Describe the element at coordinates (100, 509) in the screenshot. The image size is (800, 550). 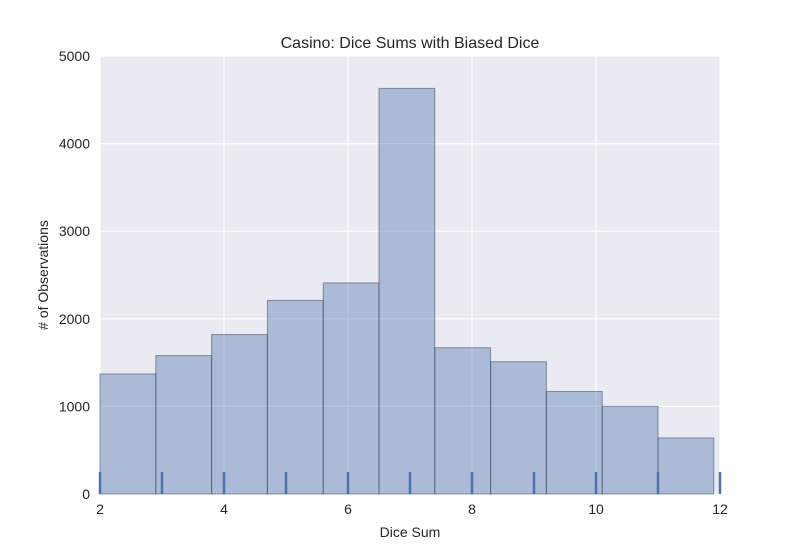
I see `x-tick-label: 2` at that location.